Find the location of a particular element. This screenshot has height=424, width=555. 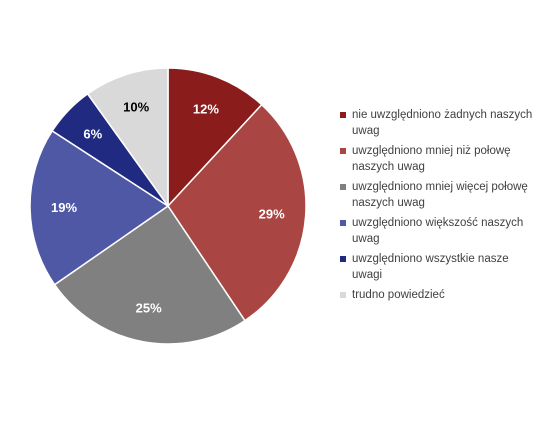

slice-data-label: 6% is located at coordinates (92, 134).